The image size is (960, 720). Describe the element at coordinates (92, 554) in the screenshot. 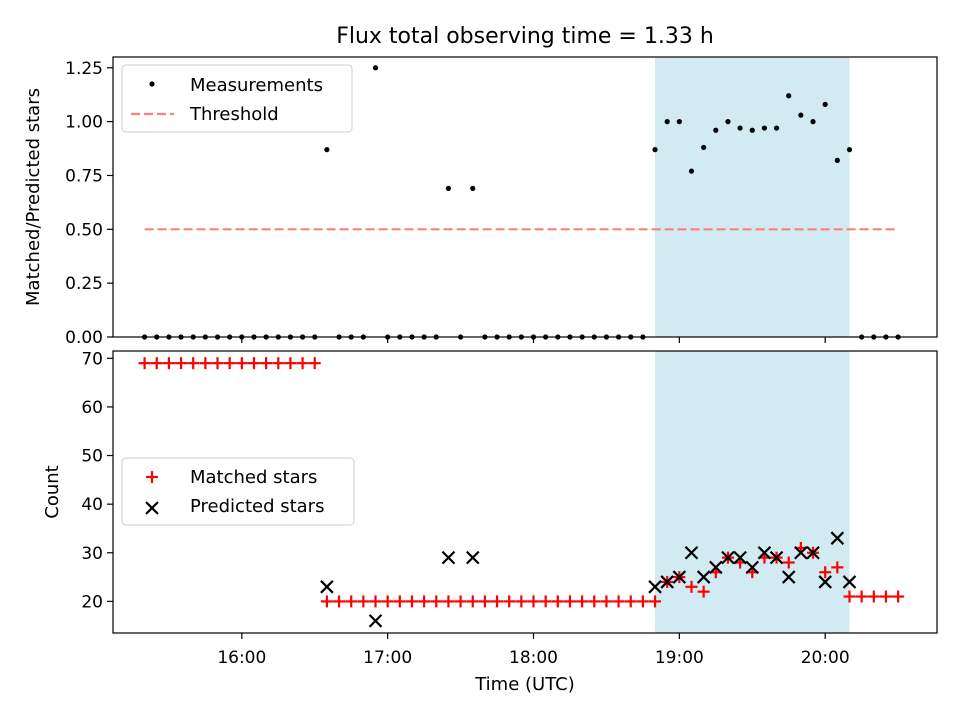

I see `y-tick-label: 30` at that location.